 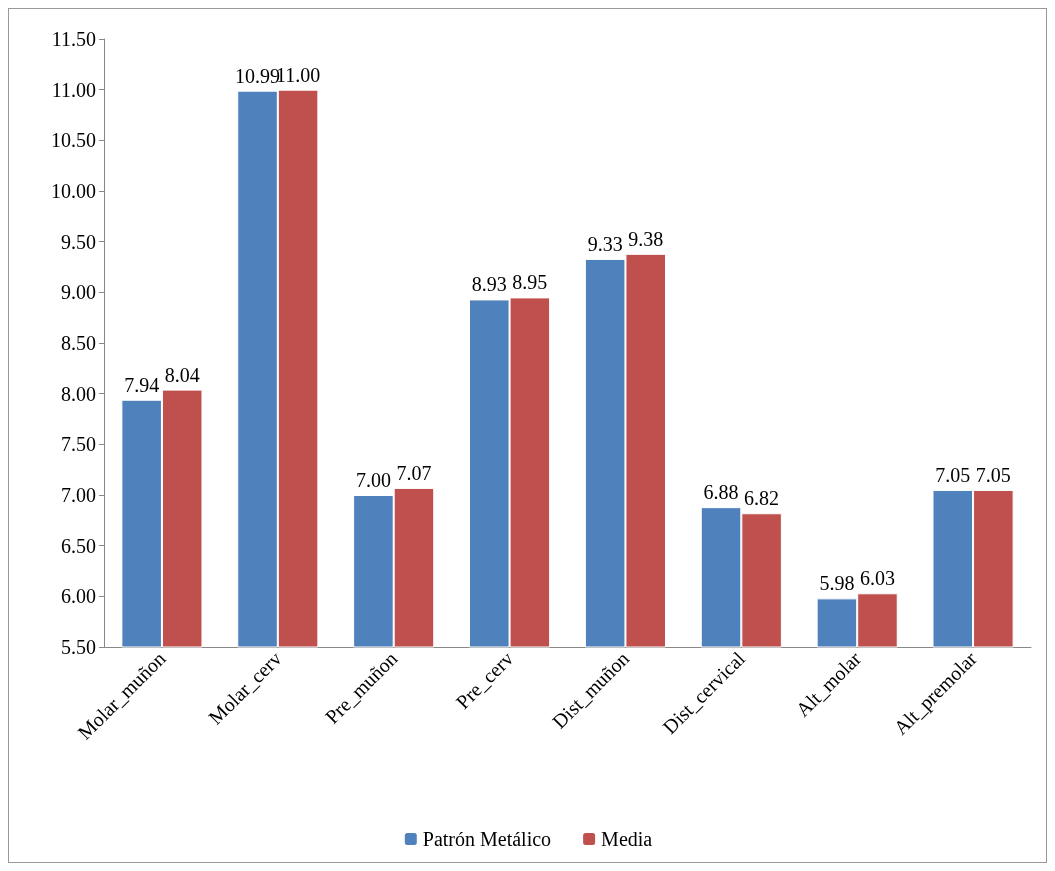 What do you see at coordinates (487, 839) in the screenshot?
I see `legend-label: Patrón Metálico` at bounding box center [487, 839].